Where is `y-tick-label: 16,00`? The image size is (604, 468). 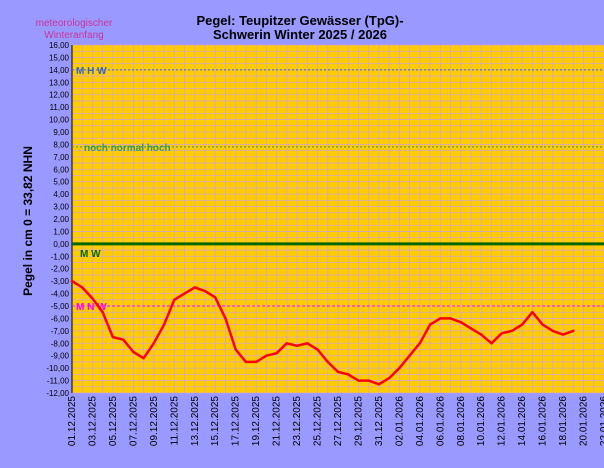 y-tick-label: 16,00 is located at coordinates (59, 45).